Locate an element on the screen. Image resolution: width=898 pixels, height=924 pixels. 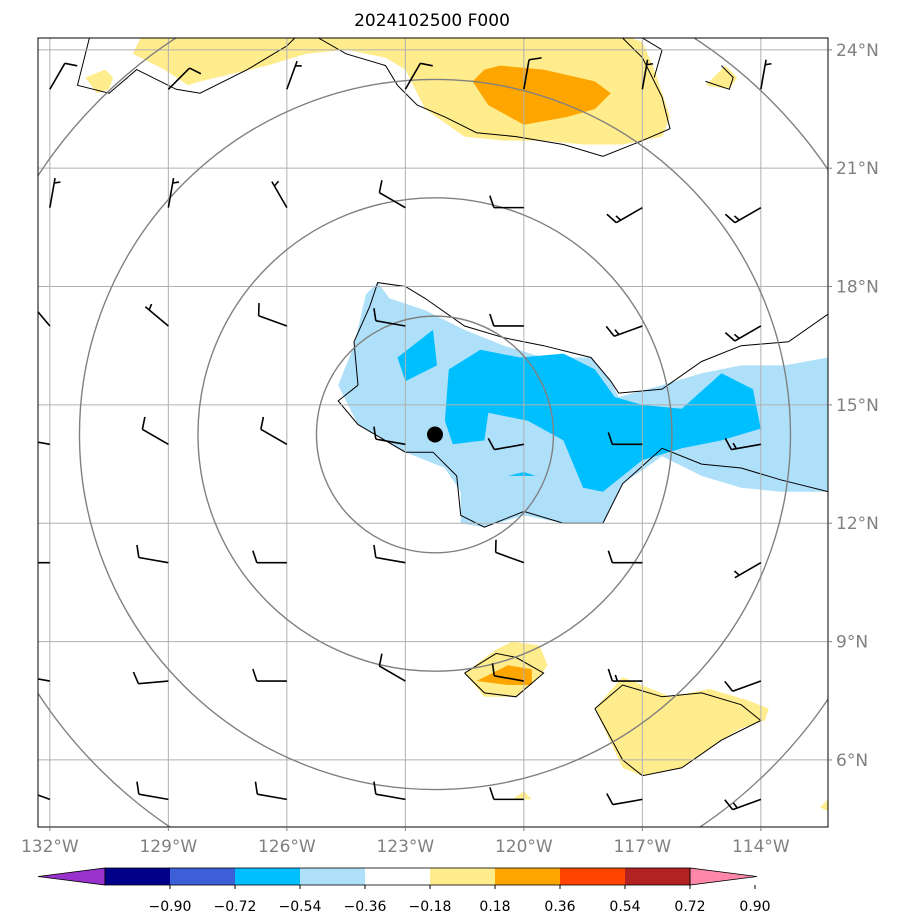
latitude-tick-label: 18°N is located at coordinates (857, 288).